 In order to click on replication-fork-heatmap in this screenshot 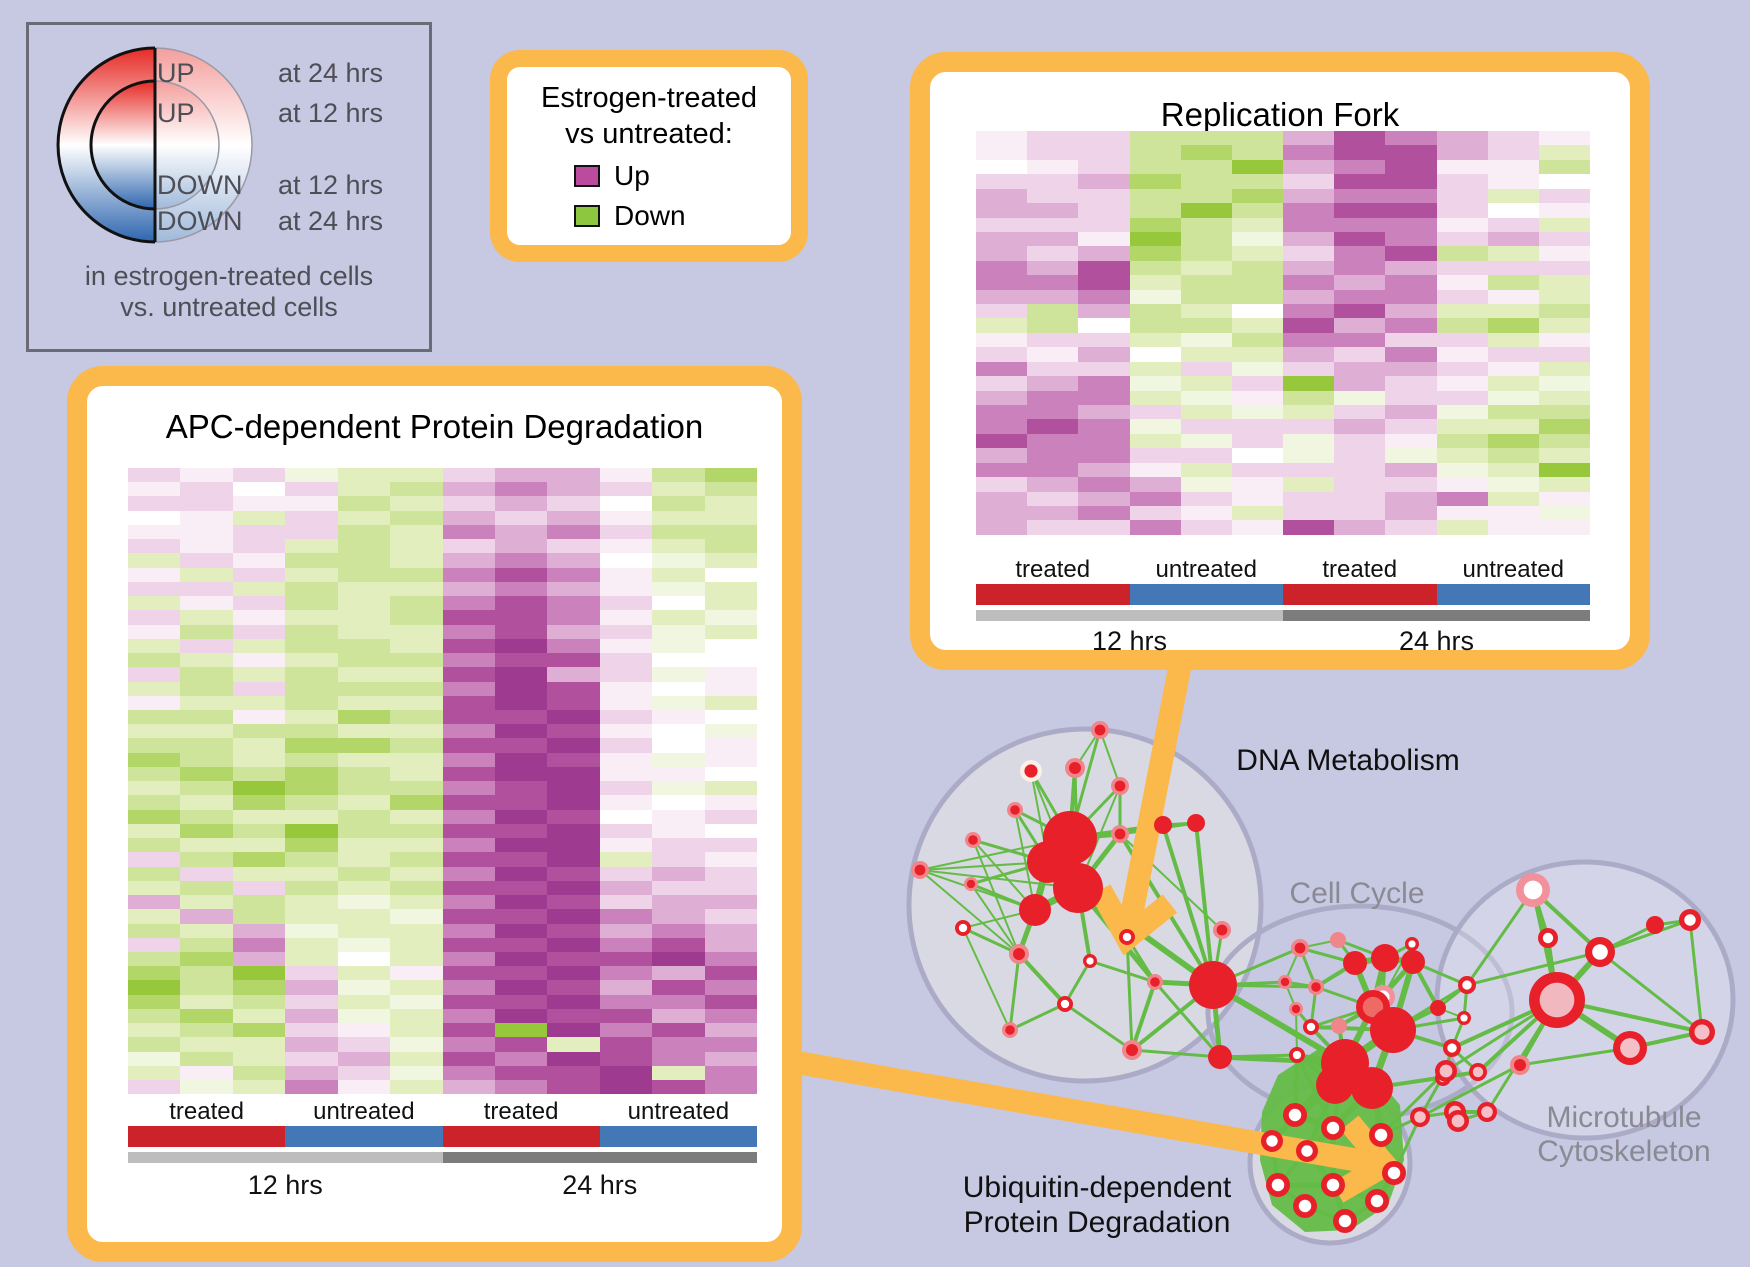, I will do `click(1283, 333)`.